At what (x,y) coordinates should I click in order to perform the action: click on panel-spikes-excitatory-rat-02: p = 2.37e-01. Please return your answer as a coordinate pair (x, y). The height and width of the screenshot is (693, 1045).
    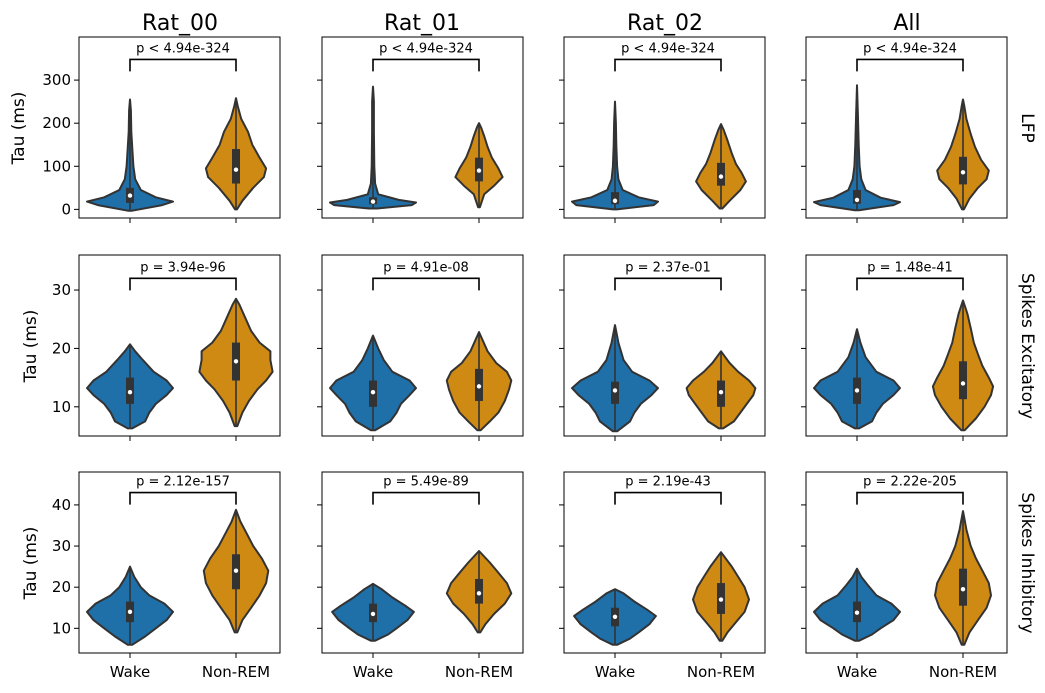
    Looking at the image, I should click on (662, 347).